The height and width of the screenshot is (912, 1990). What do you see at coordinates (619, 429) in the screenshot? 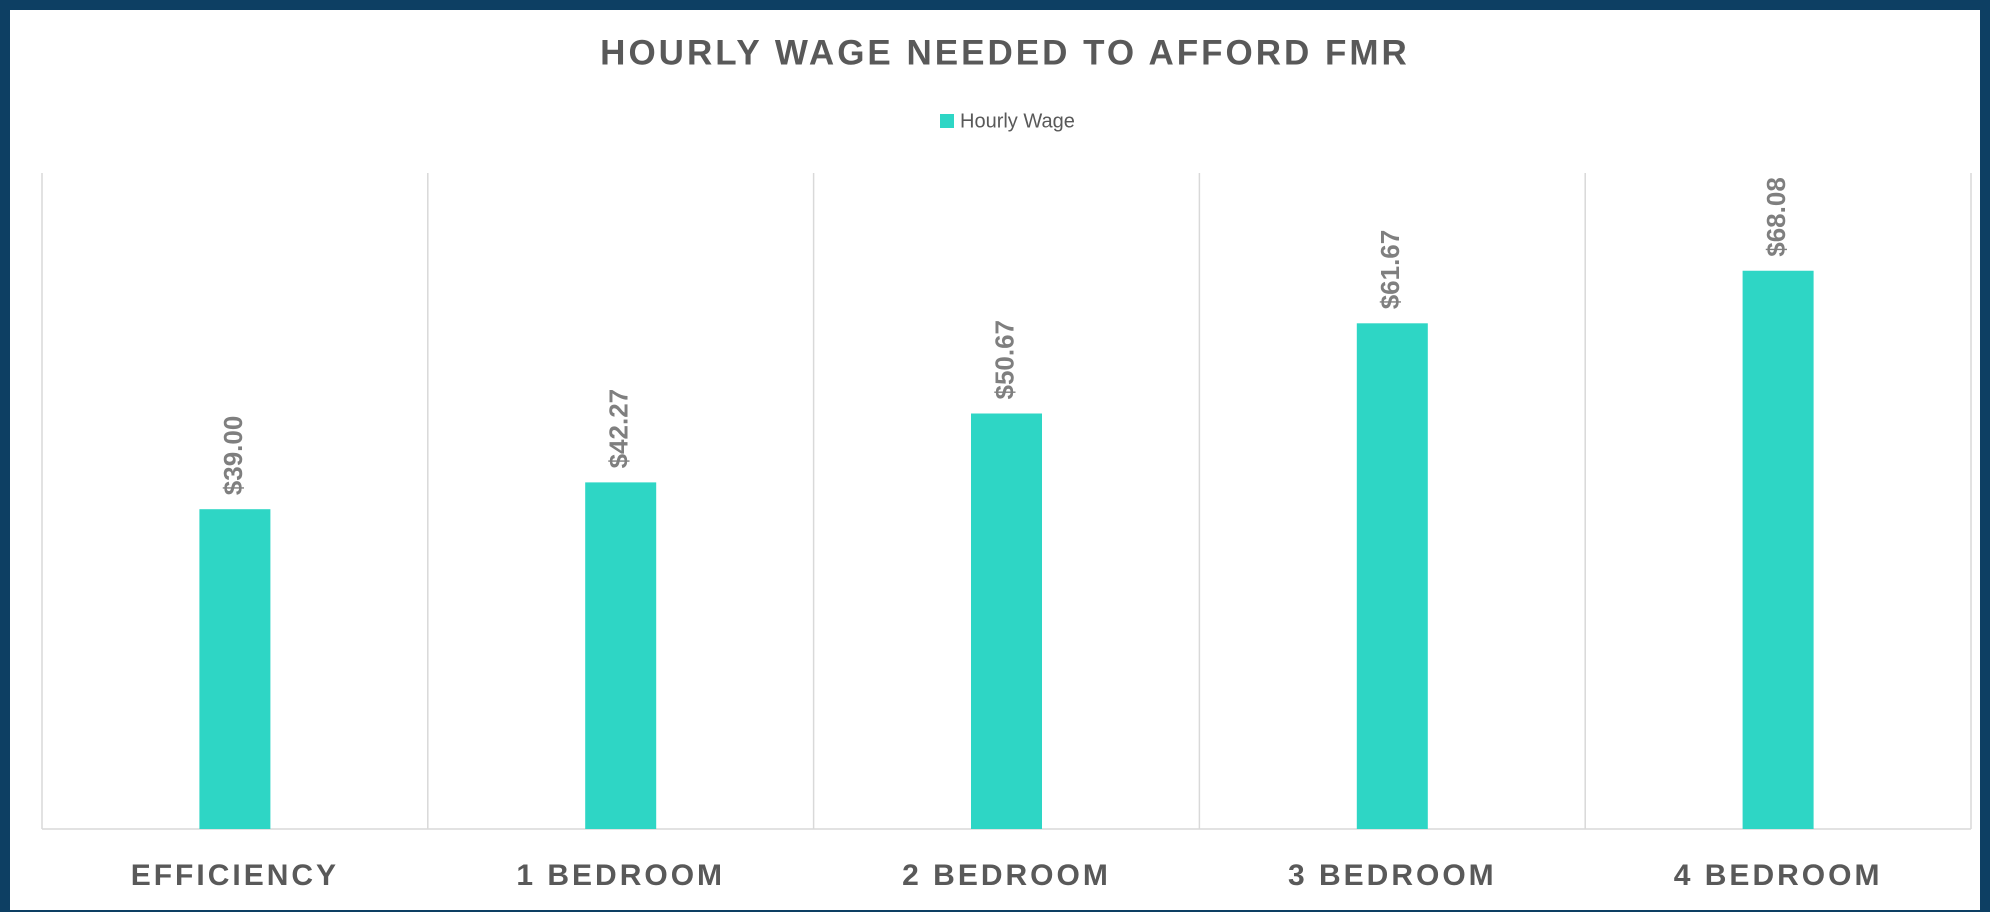
I see `data-label: $42.27` at bounding box center [619, 429].